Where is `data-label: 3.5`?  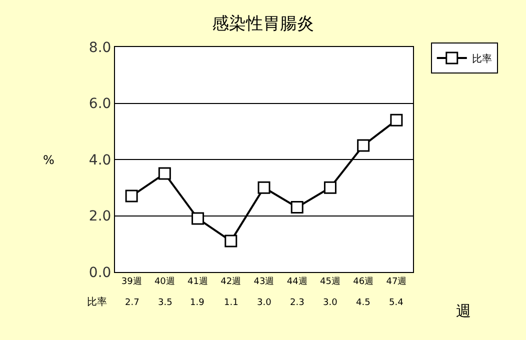
data-label: 3.5 is located at coordinates (165, 303).